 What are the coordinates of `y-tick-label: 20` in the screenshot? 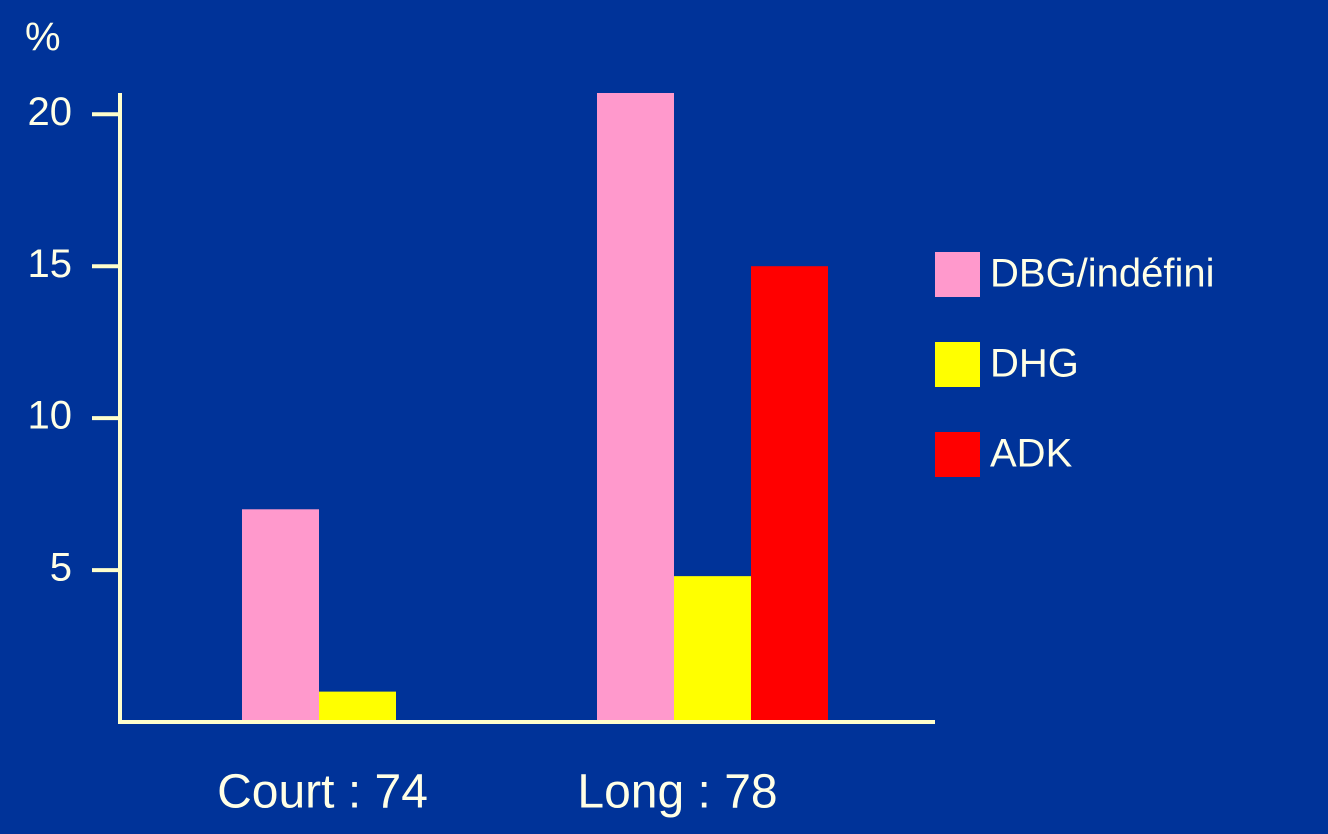 It's located at (50, 112).